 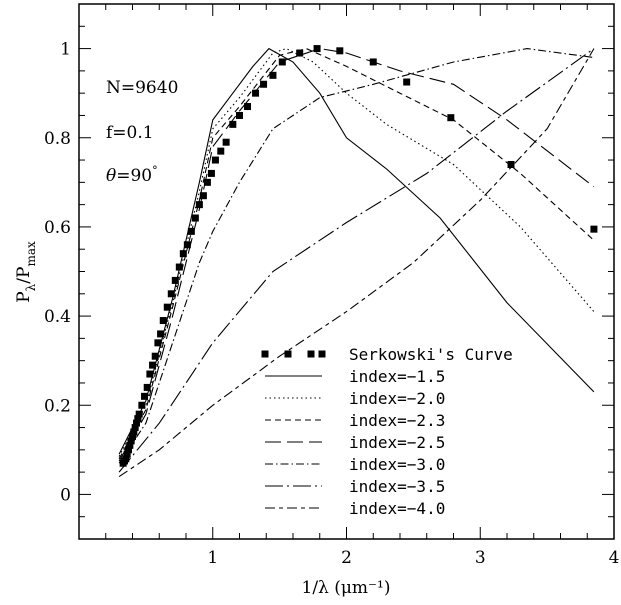 I want to click on y-tick-label: 0.8, so click(x=57, y=139).